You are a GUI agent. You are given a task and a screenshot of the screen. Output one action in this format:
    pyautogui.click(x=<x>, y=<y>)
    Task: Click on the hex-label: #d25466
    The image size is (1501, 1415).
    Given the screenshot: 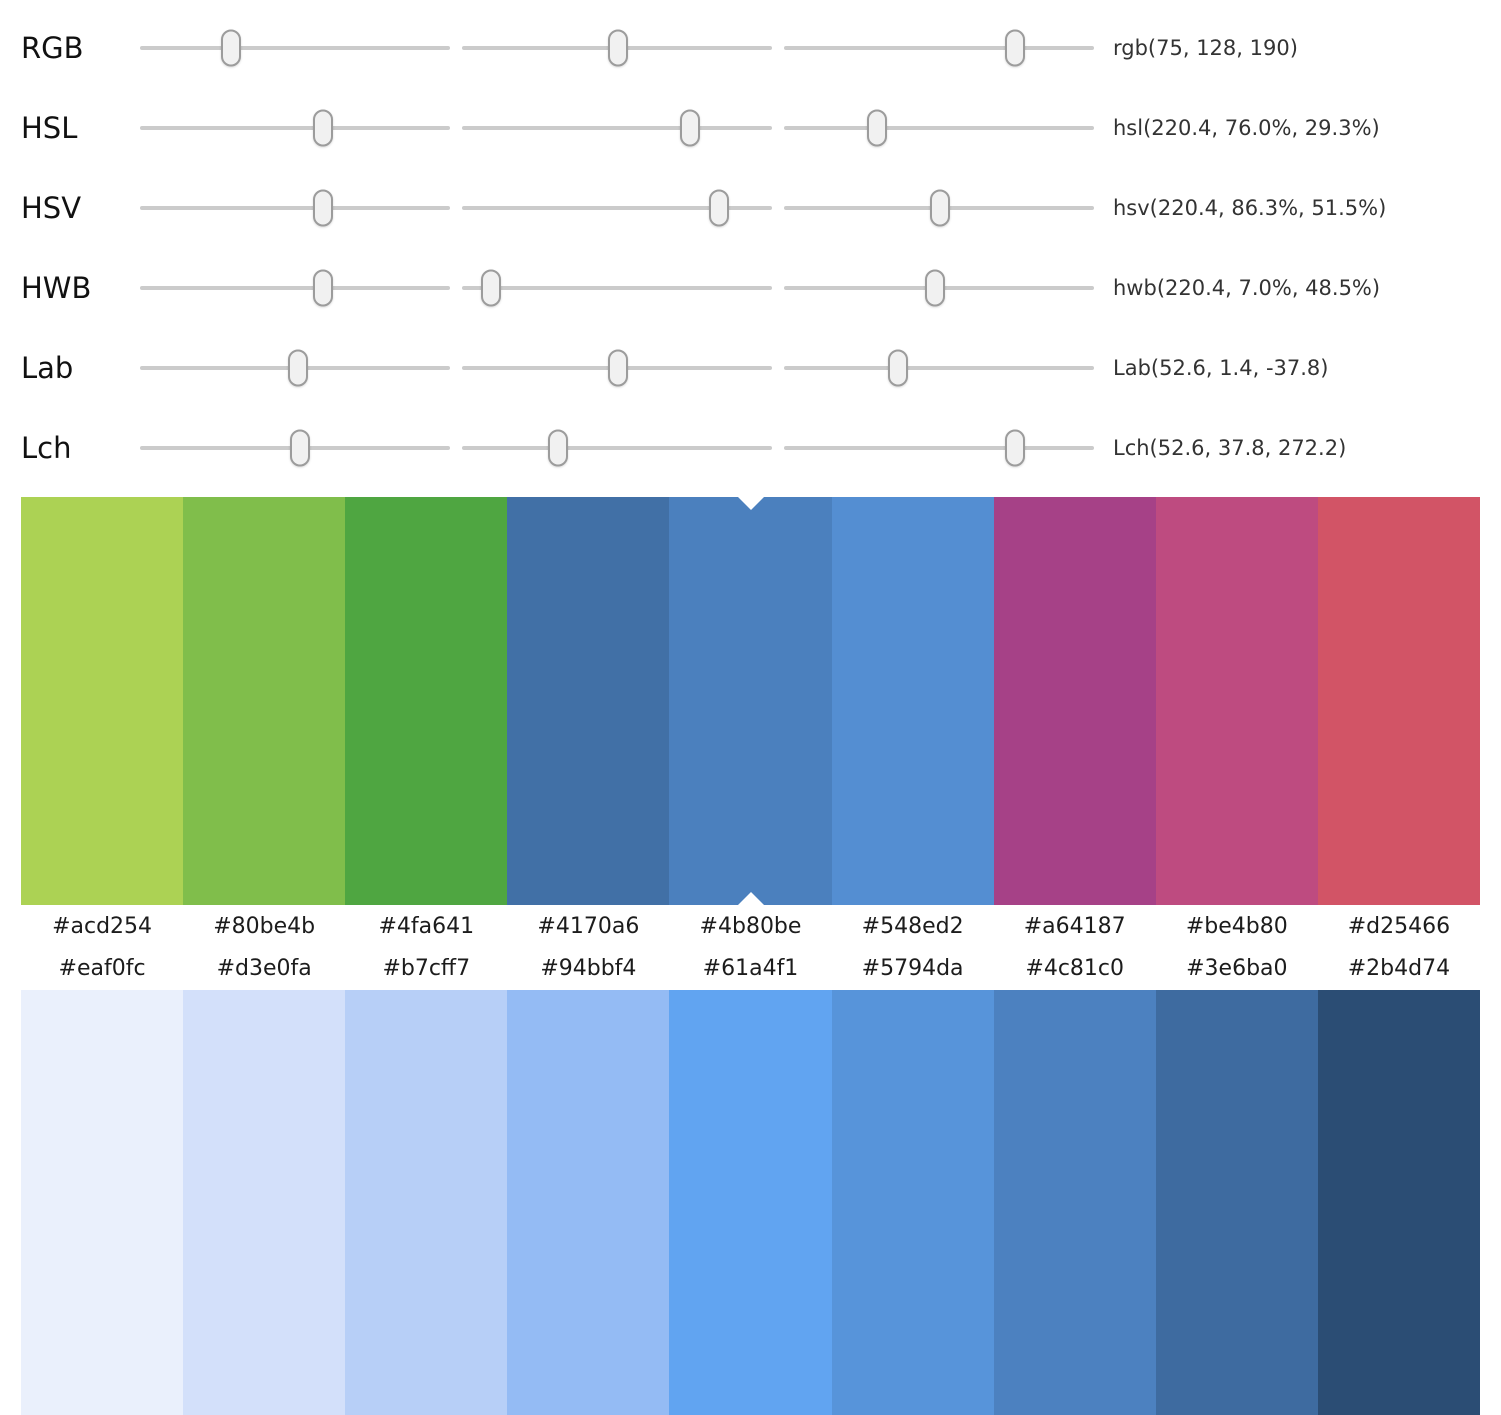 What is the action you would take?
    pyautogui.click(x=1399, y=926)
    